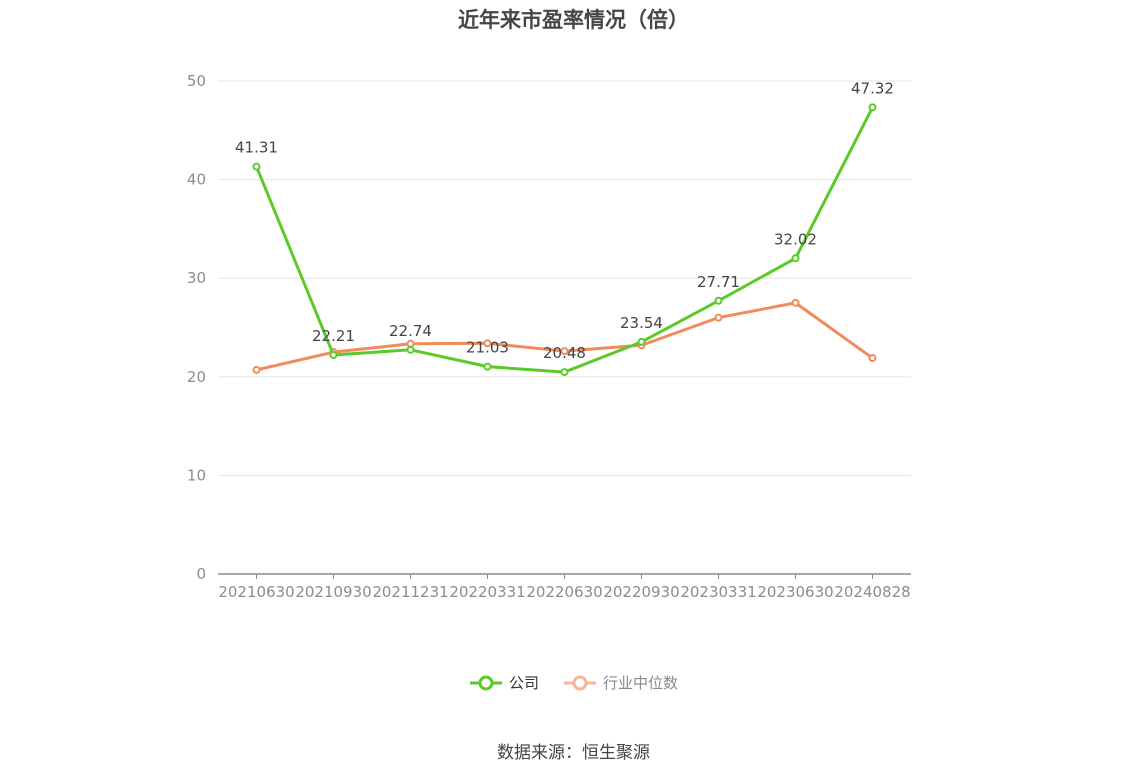 The image size is (1147, 776). I want to click on x-tick-label: 20220331, so click(487, 592).